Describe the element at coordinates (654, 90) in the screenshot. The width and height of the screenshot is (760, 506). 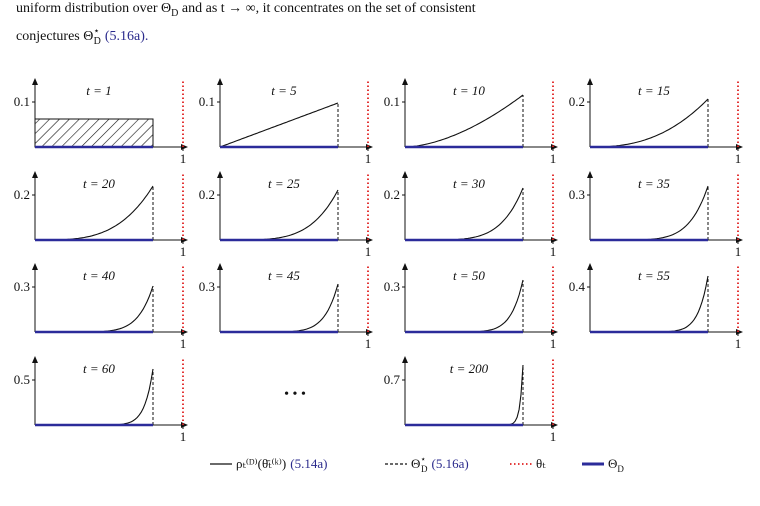
I see `panel-title: t = 15` at that location.